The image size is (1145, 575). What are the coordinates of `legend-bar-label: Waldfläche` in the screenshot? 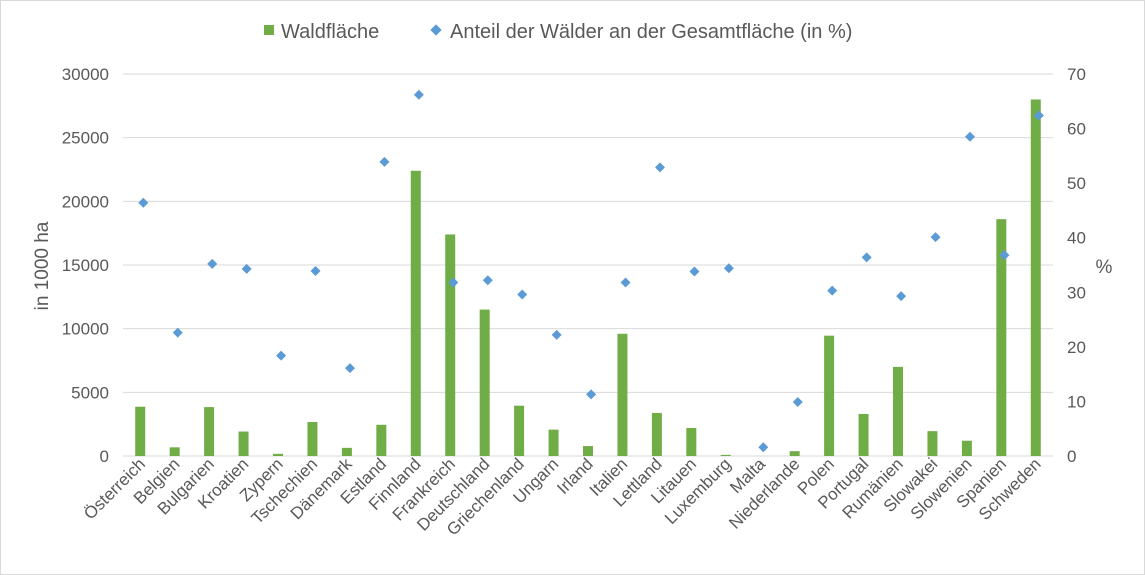 It's located at (330, 32).